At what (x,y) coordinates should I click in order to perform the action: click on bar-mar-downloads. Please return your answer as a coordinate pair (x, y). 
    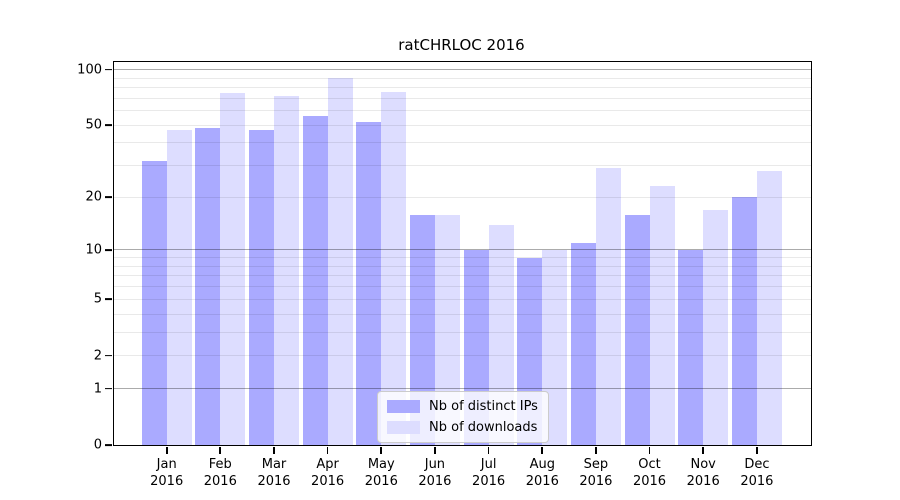
    Looking at the image, I should click on (286, 270).